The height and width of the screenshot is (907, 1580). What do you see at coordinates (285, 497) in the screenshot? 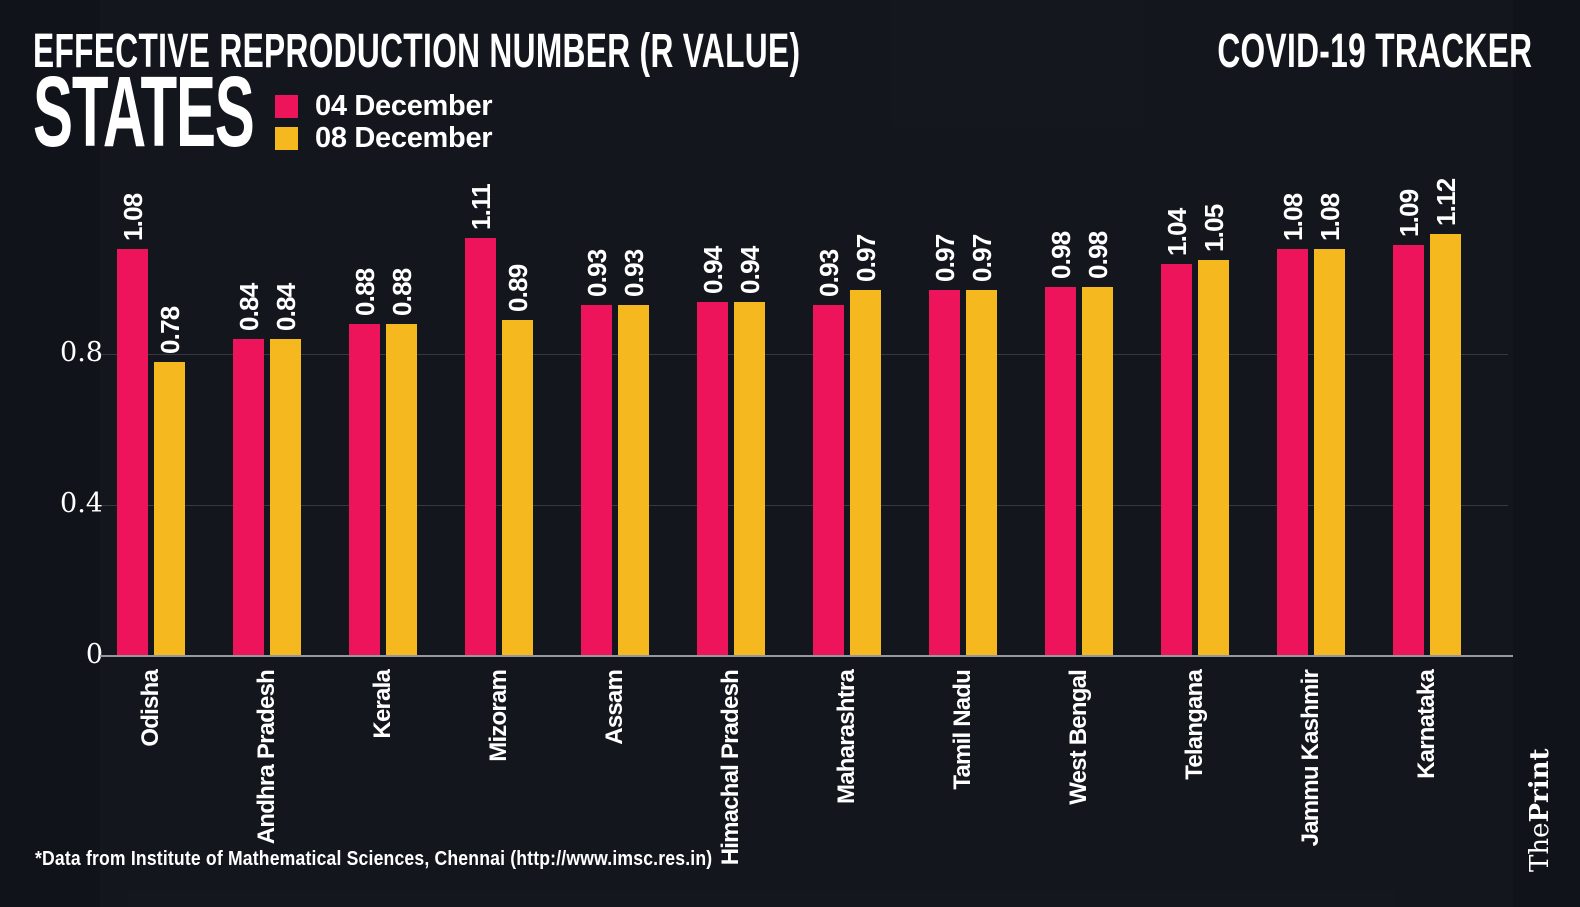
I see `bar-08-december-andhra-pradesh` at bounding box center [285, 497].